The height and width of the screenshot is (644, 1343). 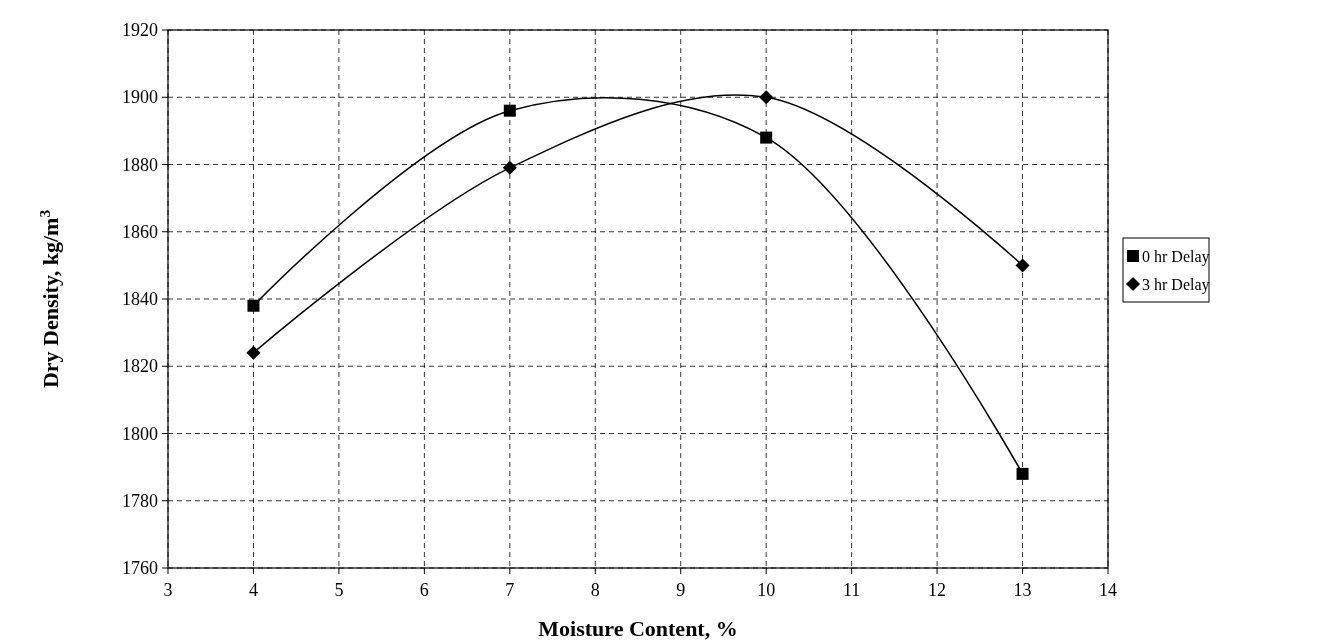 I want to click on x-tick-label: 11, so click(x=851, y=590).